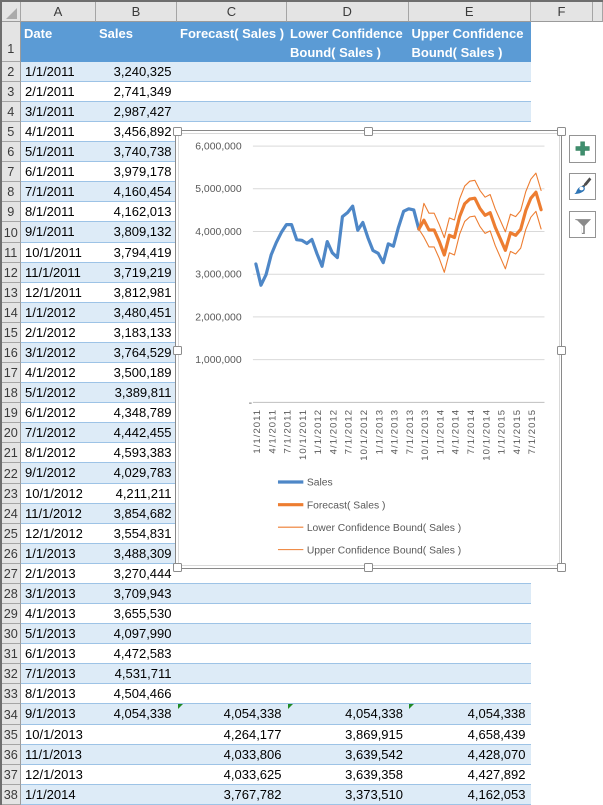 The height and width of the screenshot is (805, 603). I want to click on svg-text: 4/1/2011, so click(272, 431).